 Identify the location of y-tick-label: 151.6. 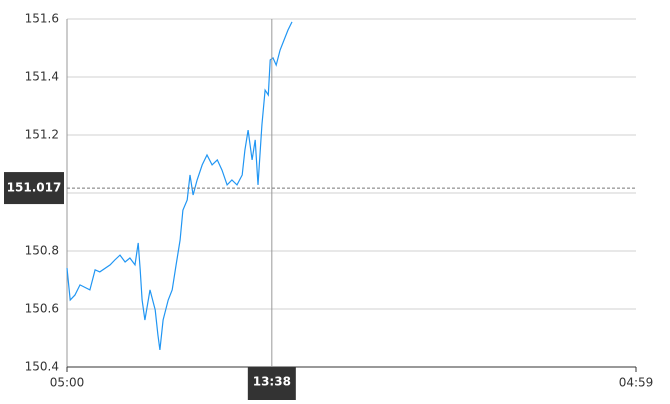
(42, 19).